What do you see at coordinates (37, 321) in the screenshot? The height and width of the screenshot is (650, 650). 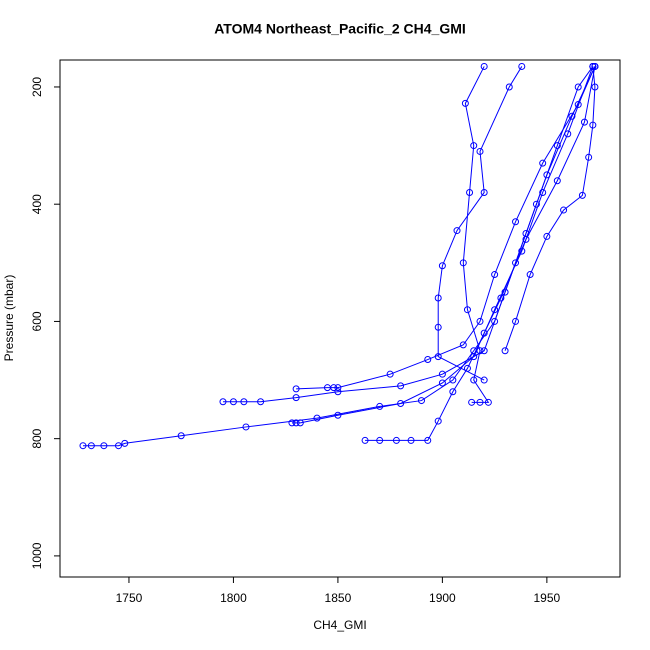 I see `y-tick-label: 600` at bounding box center [37, 321].